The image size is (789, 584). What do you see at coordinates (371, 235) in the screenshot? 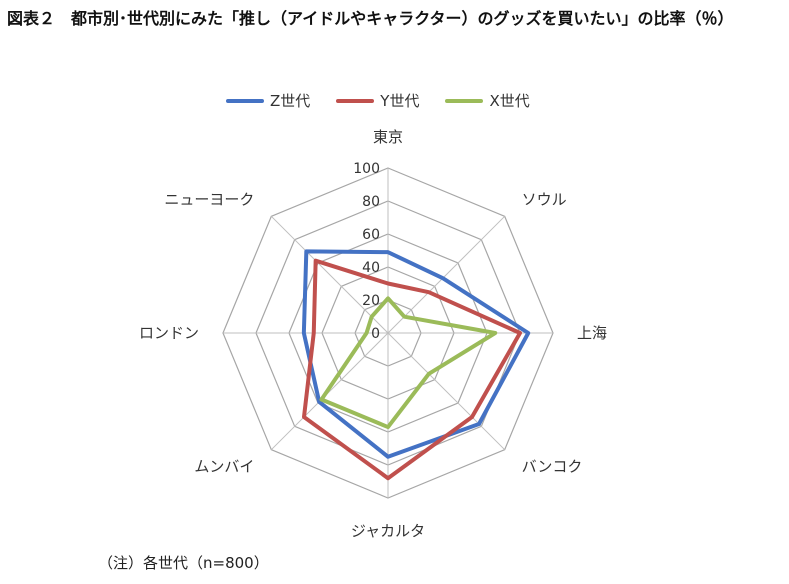
I see `tick-label-60: 60` at bounding box center [371, 235].